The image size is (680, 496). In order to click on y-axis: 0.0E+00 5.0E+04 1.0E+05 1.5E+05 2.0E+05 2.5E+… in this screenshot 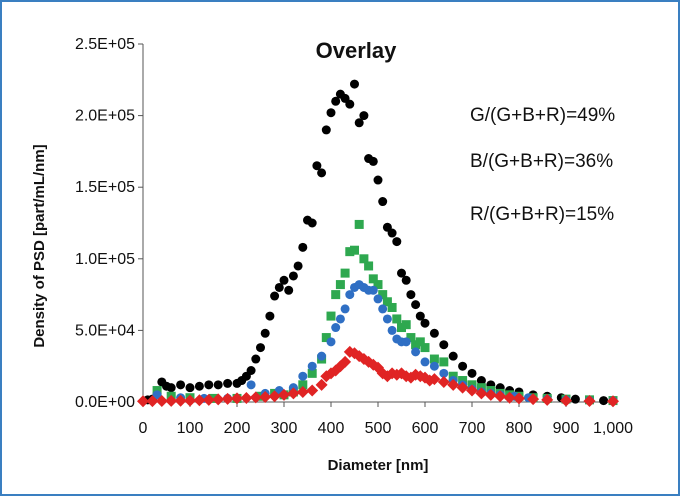, I will do `click(109, 223)`.